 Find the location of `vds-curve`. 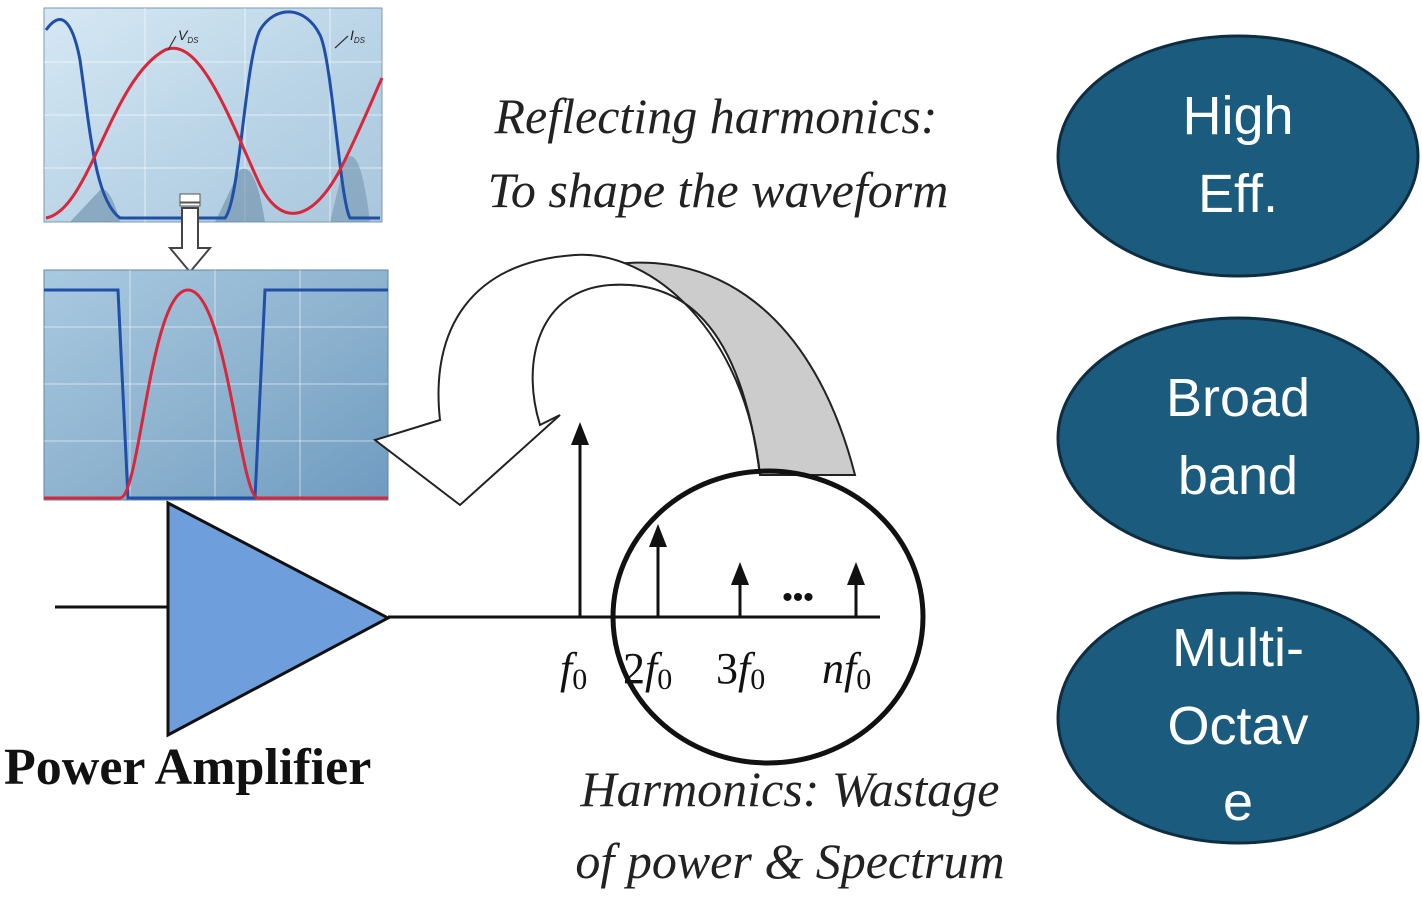

vds-curve is located at coordinates (214, 133).